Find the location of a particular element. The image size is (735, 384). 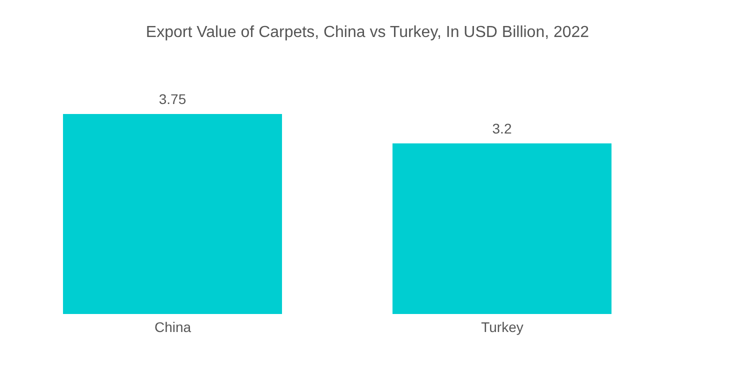

x-tick-label: China is located at coordinates (173, 326).